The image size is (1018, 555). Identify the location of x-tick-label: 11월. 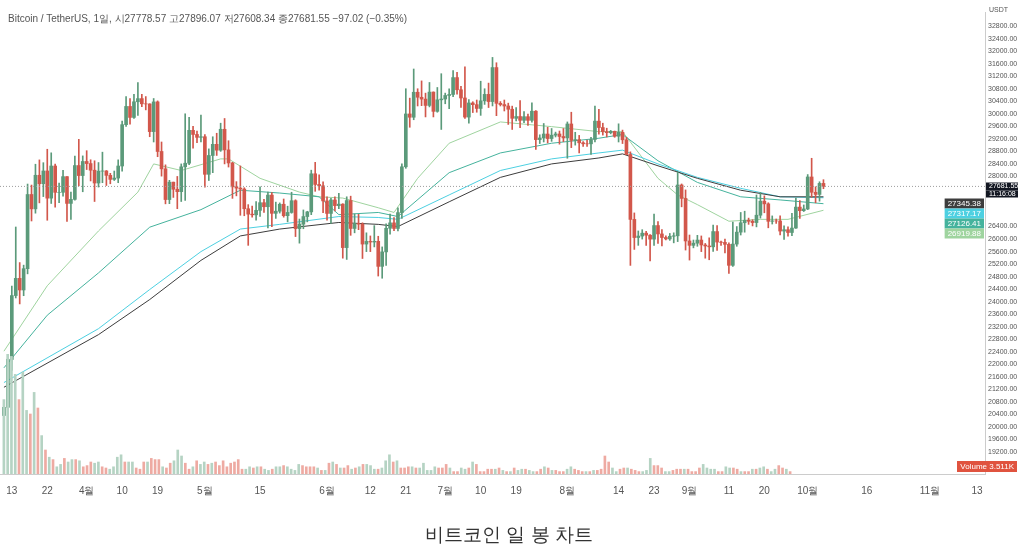
(930, 490).